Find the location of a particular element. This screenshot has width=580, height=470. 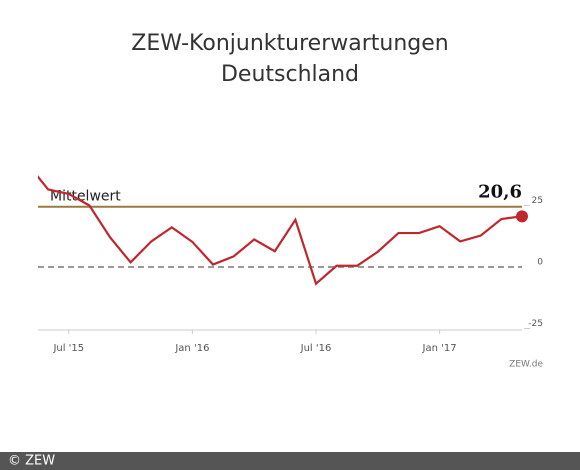

value-label: 20,6 is located at coordinates (500, 191).